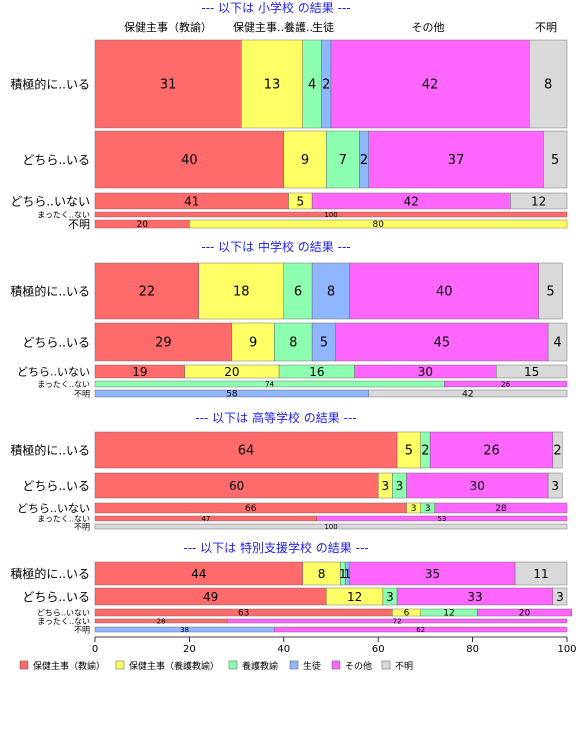  I want to click on data-label: 62, so click(420, 630).